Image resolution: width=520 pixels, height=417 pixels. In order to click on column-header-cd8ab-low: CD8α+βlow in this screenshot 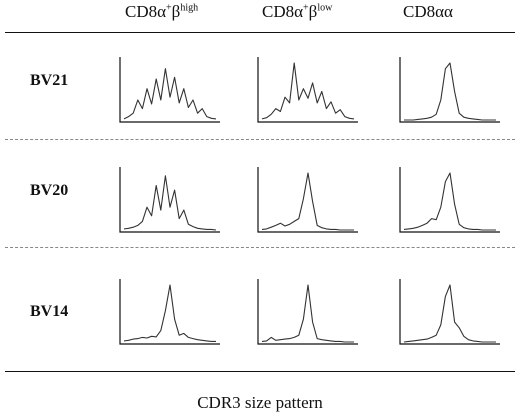, I will do `click(297, 12)`.